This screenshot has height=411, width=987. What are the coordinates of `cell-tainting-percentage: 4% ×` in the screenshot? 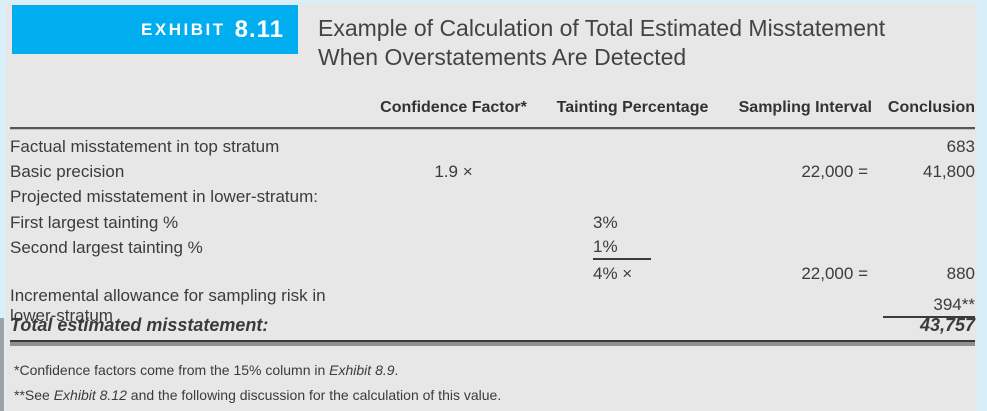 It's located at (632, 274).